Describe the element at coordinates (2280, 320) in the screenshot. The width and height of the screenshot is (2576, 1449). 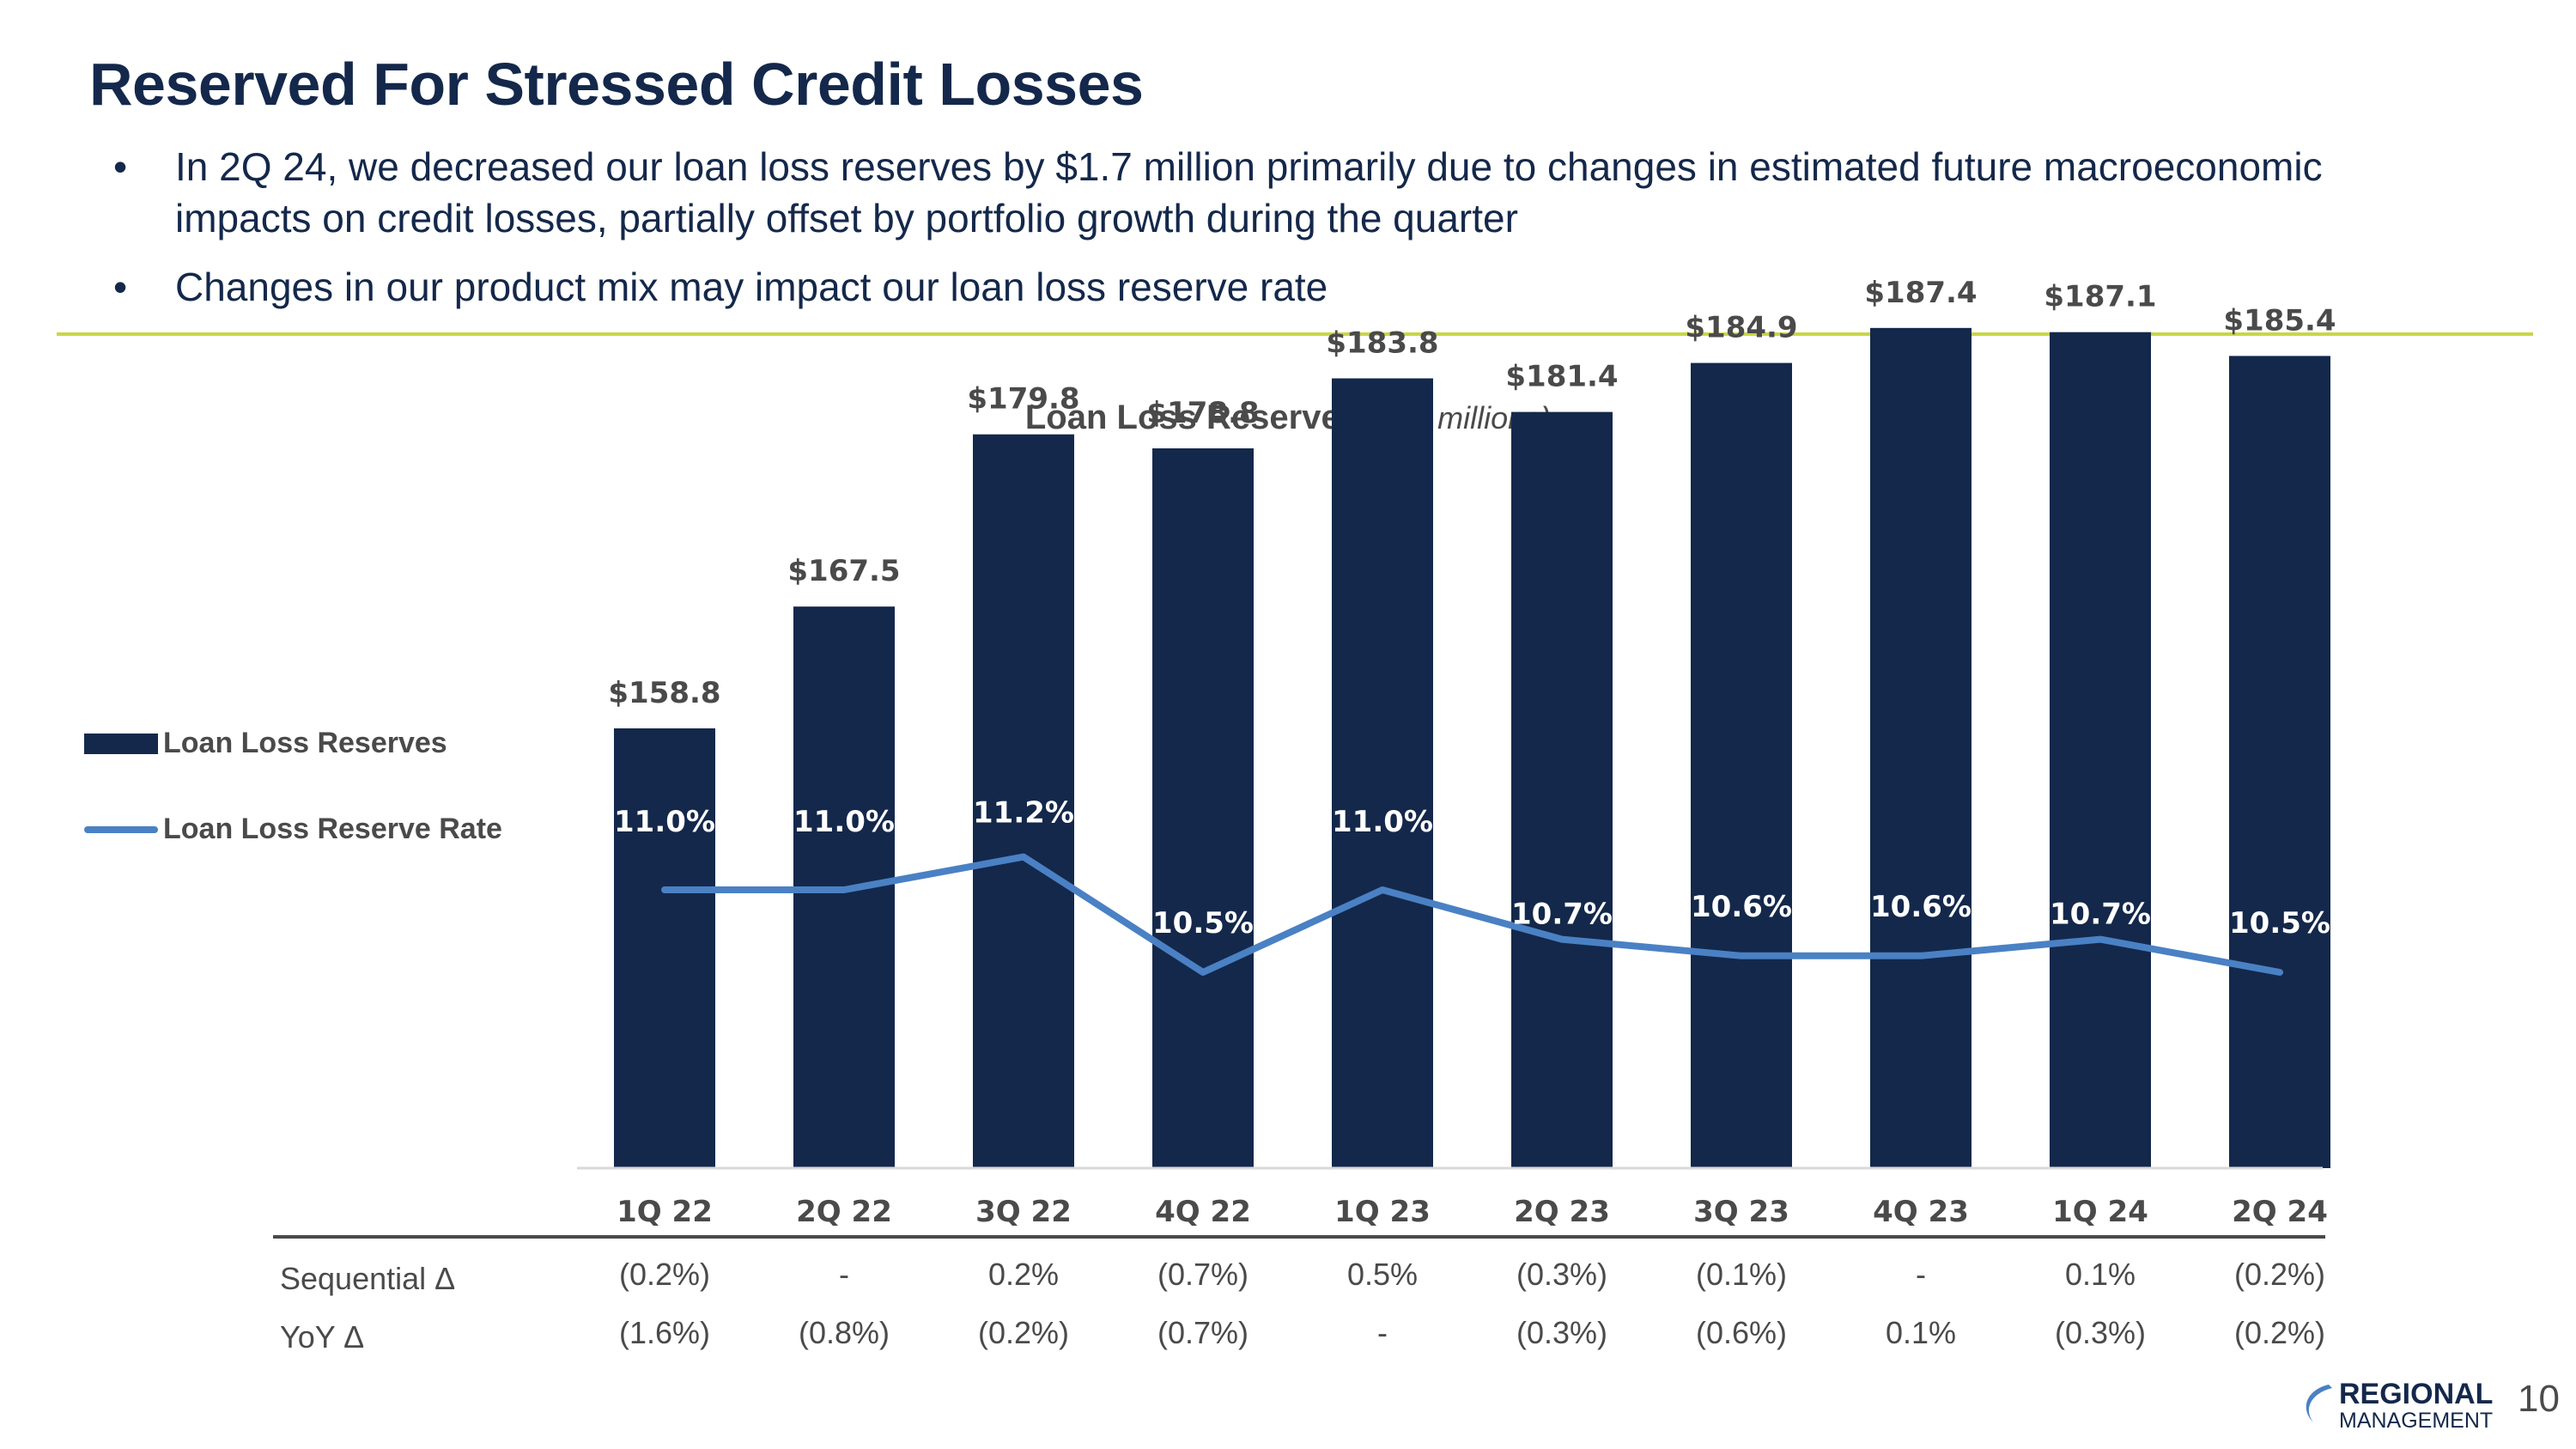
I see `bar-value-label: $185.4` at that location.